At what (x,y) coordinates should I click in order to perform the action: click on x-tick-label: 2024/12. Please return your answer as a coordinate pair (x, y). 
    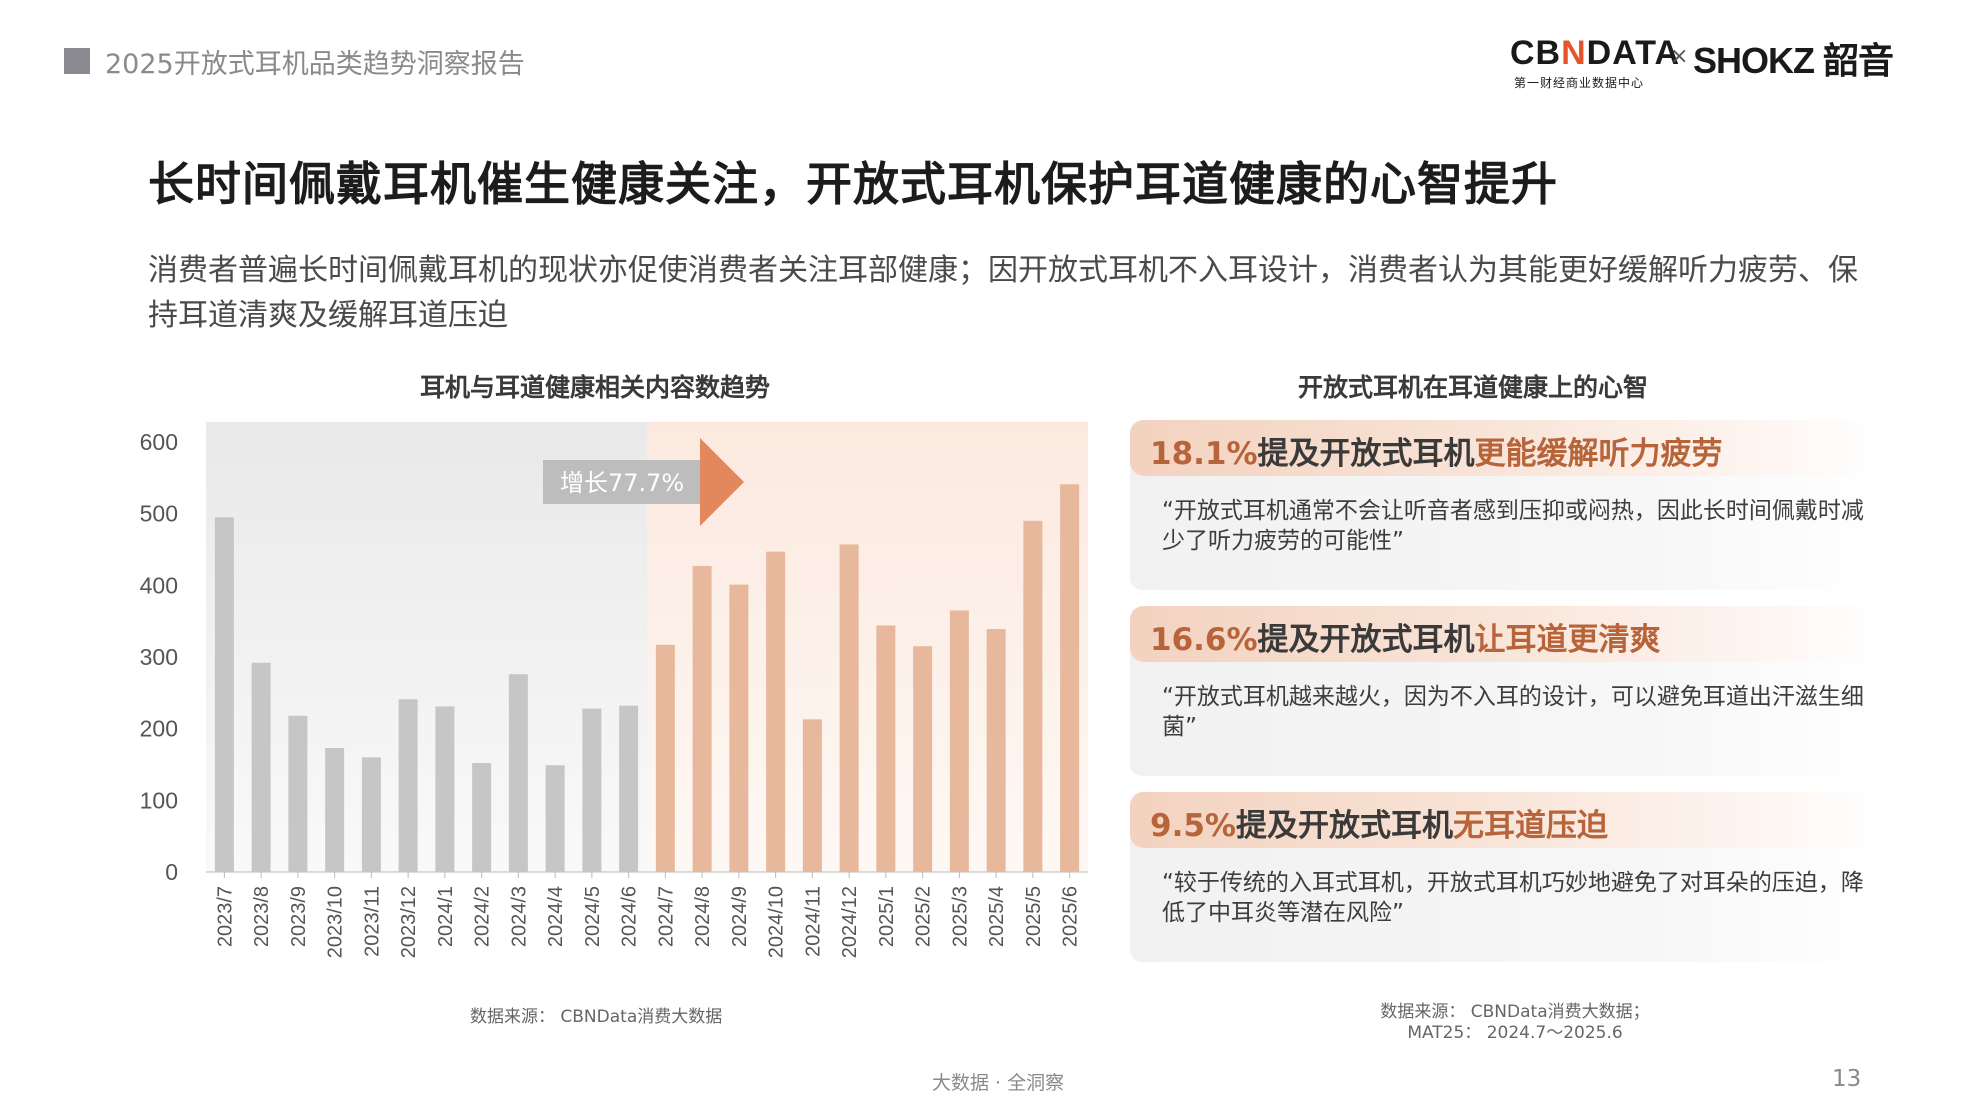
    Looking at the image, I should click on (850, 922).